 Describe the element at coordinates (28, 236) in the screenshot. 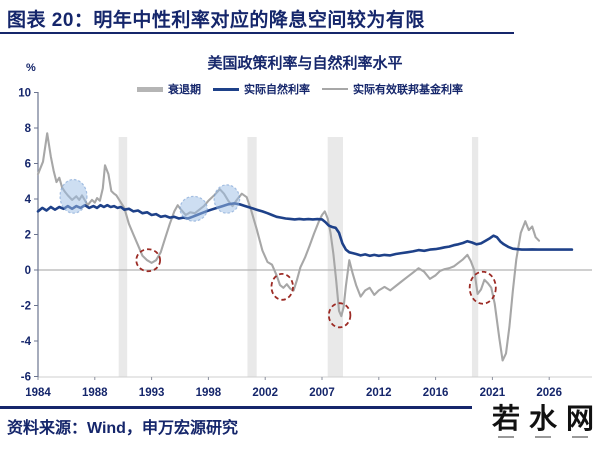

I see `y-tick-label: 2` at that location.